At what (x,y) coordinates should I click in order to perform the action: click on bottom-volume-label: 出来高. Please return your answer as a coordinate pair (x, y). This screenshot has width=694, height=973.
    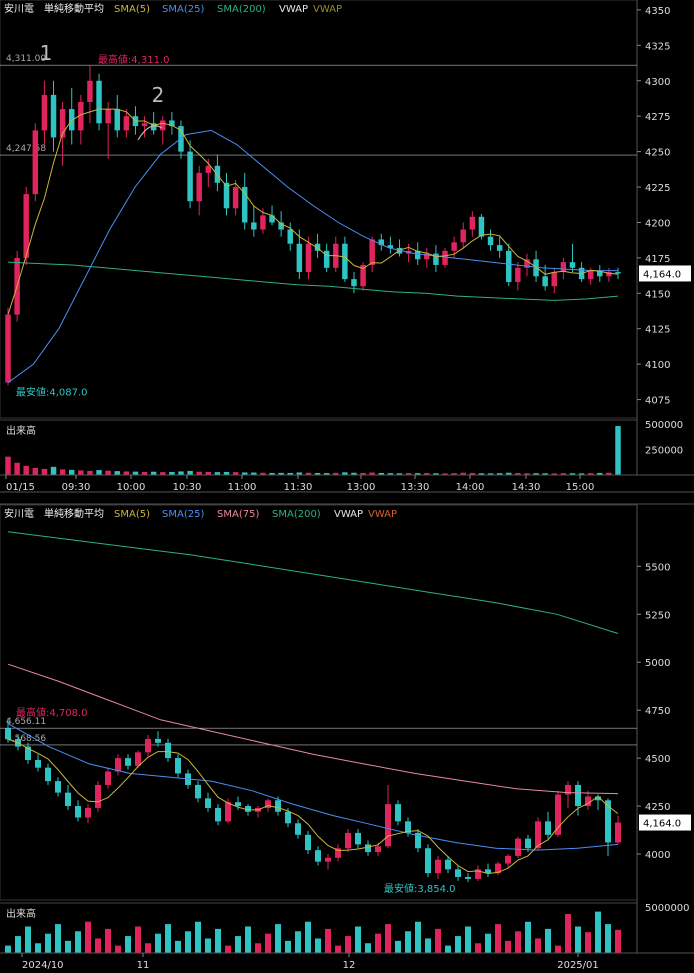
    Looking at the image, I should click on (21, 913).